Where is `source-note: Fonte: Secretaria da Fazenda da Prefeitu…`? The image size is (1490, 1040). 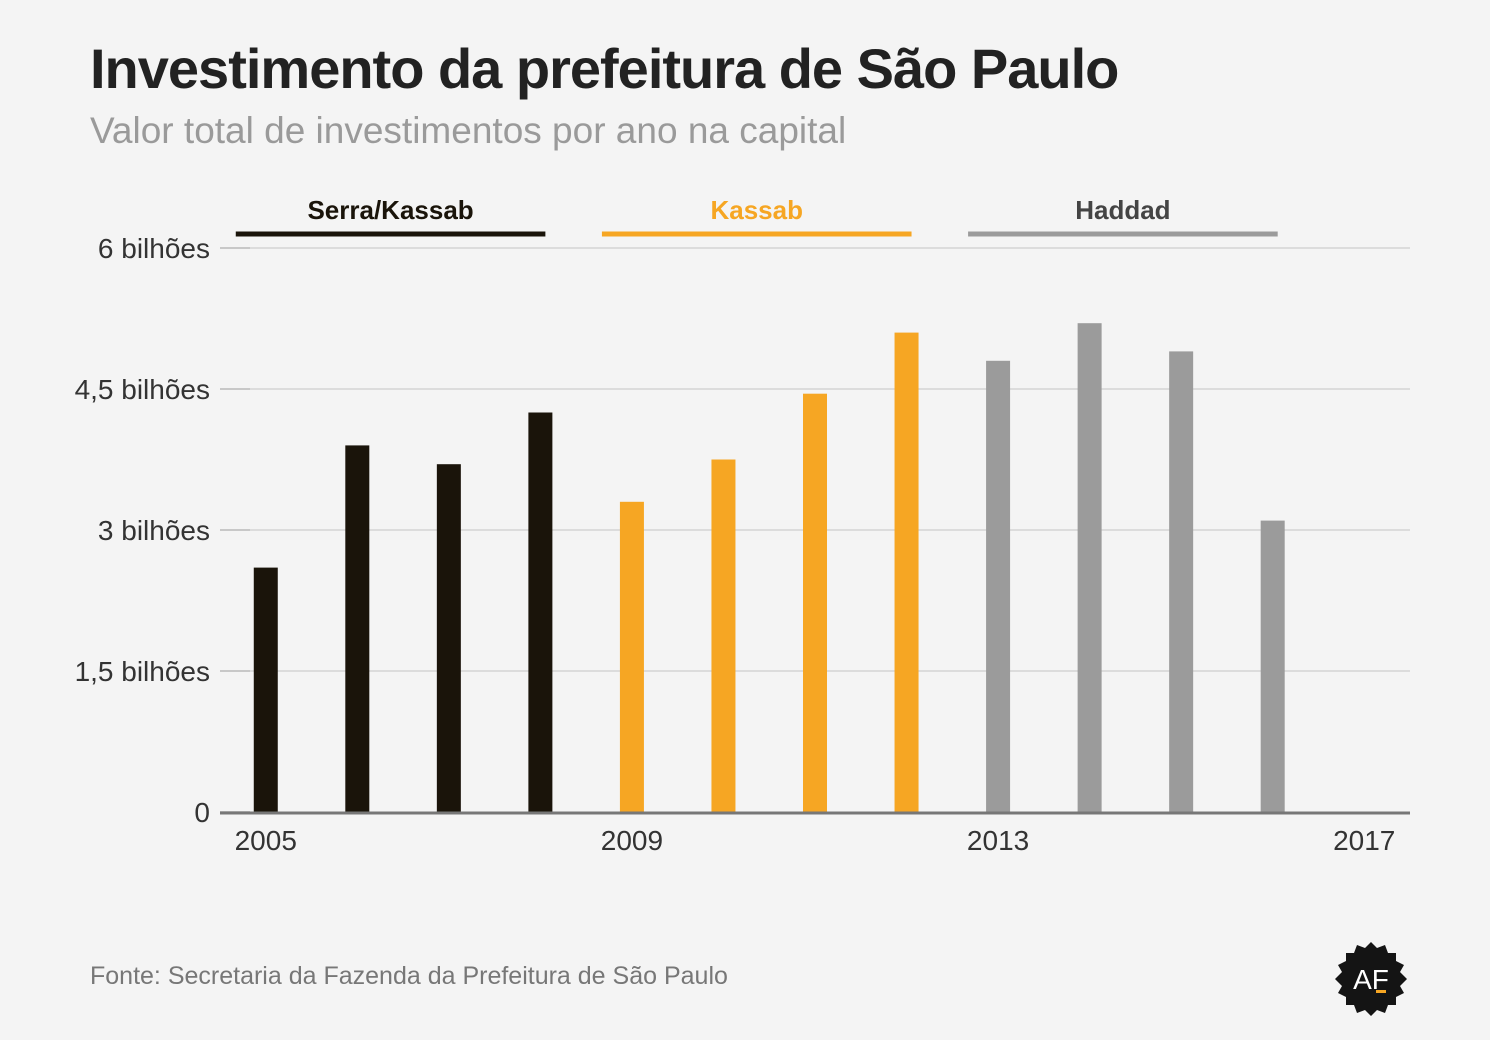 source-note: Fonte: Secretaria da Fazenda da Prefeitu… is located at coordinates (409, 976).